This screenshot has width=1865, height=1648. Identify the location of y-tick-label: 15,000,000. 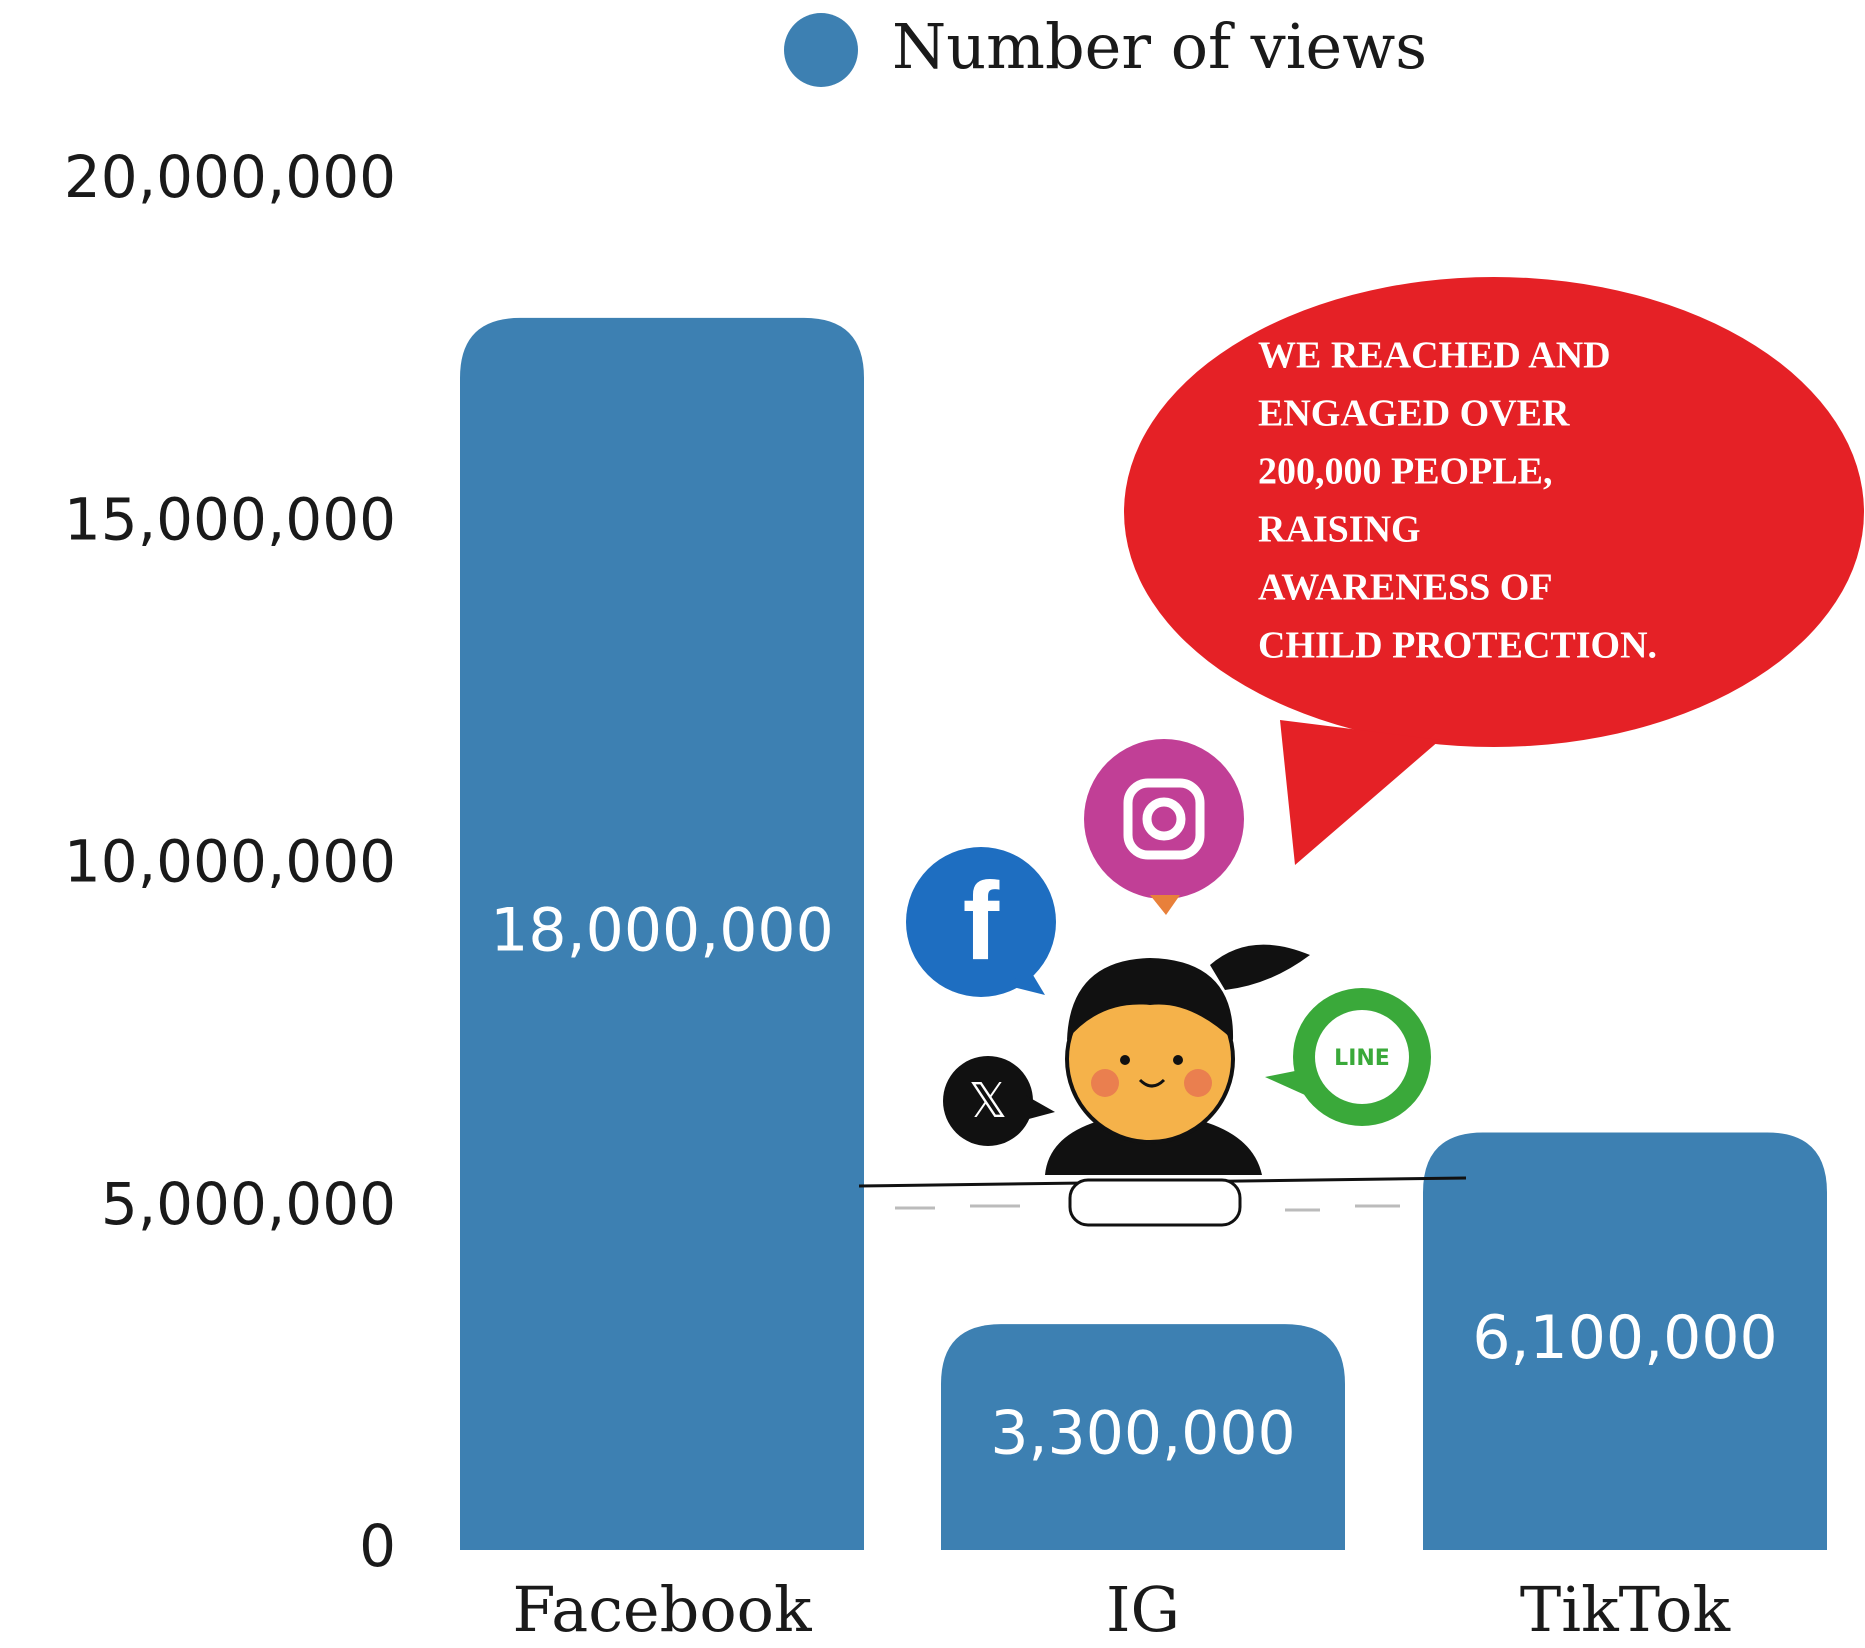
(230, 519).